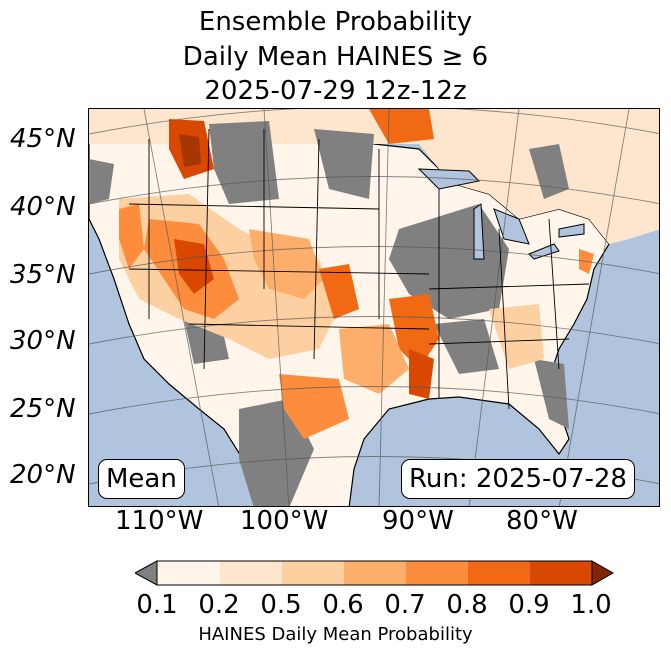 This screenshot has height=658, width=671. Describe the element at coordinates (43, 139) in the screenshot. I see `lat-label-45: 45°N` at that location.